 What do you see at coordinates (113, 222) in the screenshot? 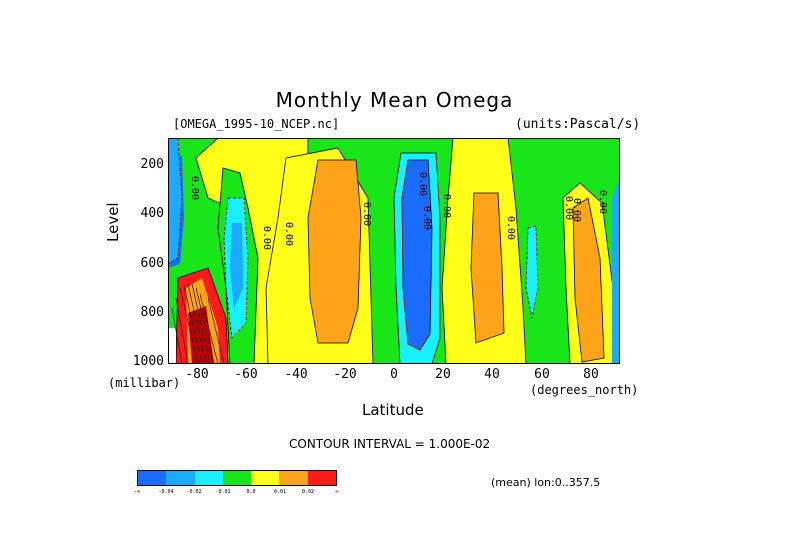
I see `y-axis-label: Level` at bounding box center [113, 222].